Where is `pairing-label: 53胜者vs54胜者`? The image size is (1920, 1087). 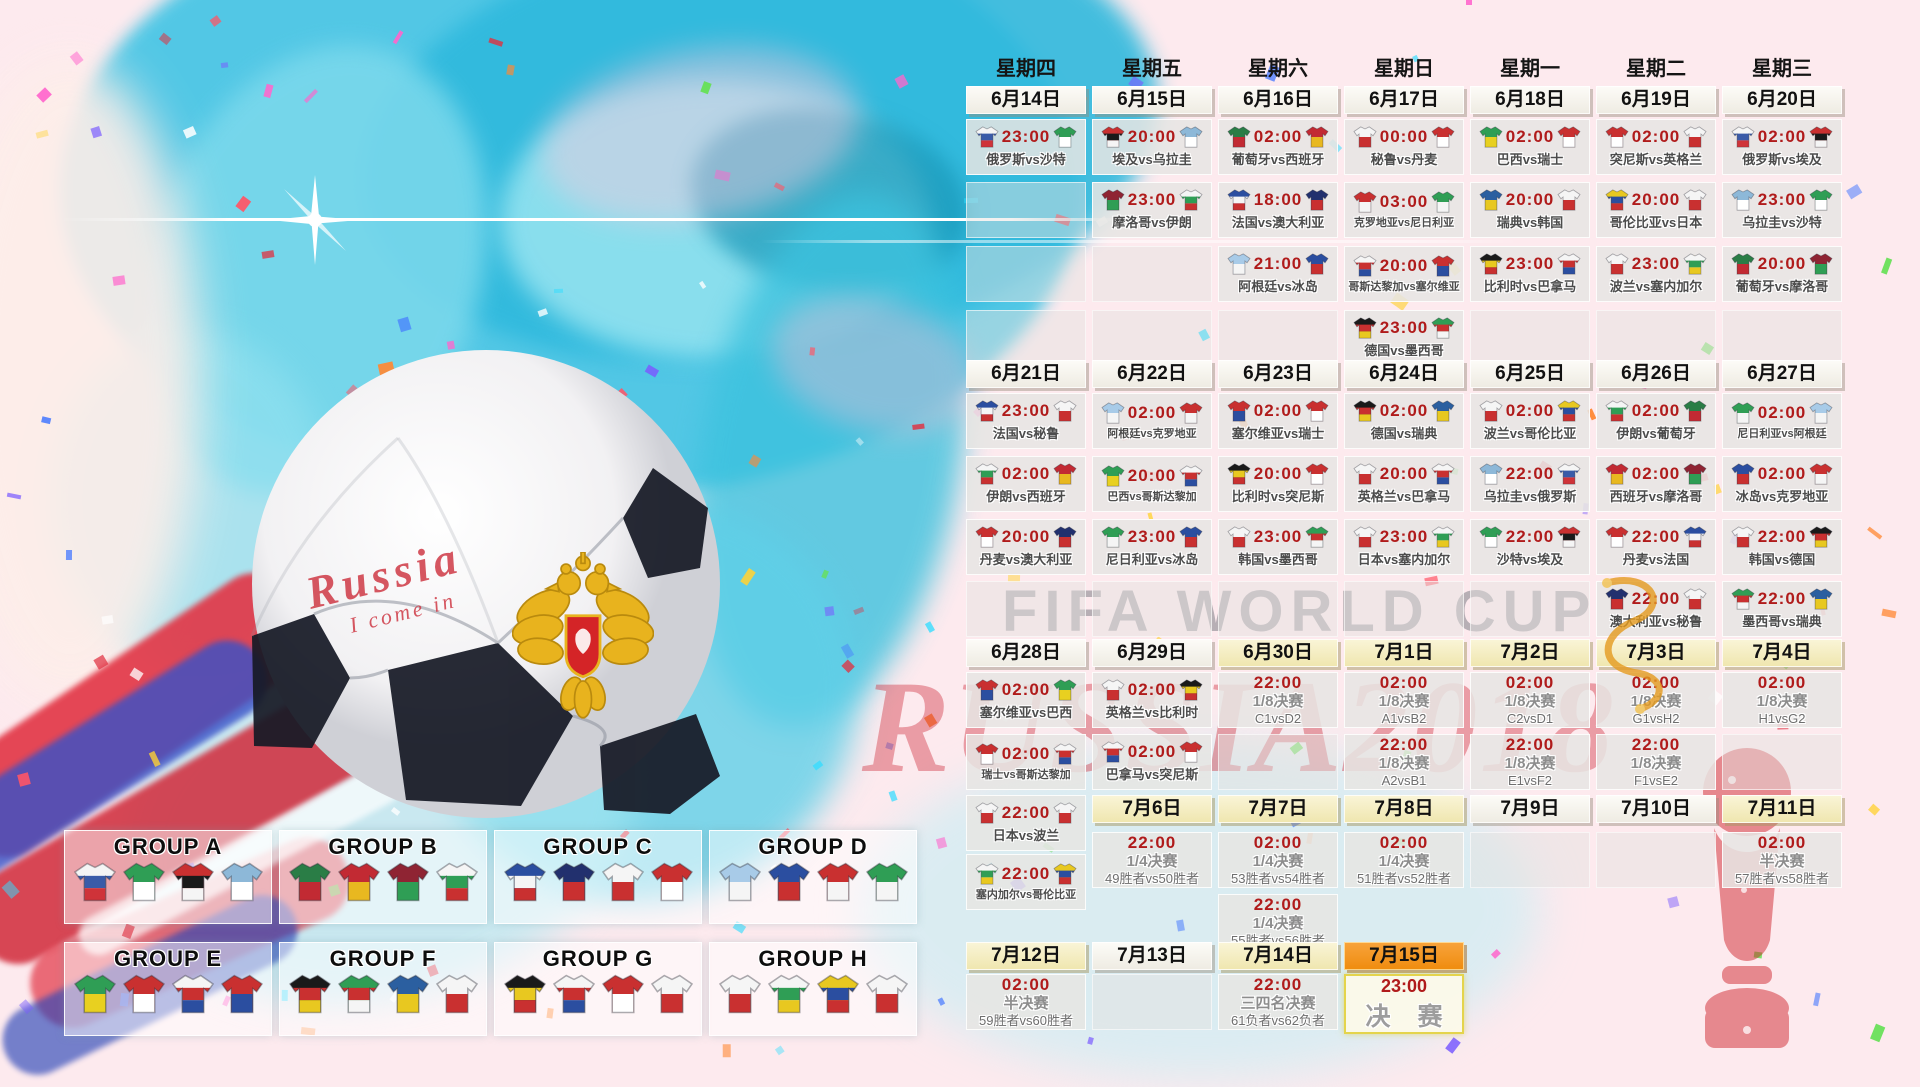
pairing-label: 53胜者vs54胜者 is located at coordinates (1278, 878).